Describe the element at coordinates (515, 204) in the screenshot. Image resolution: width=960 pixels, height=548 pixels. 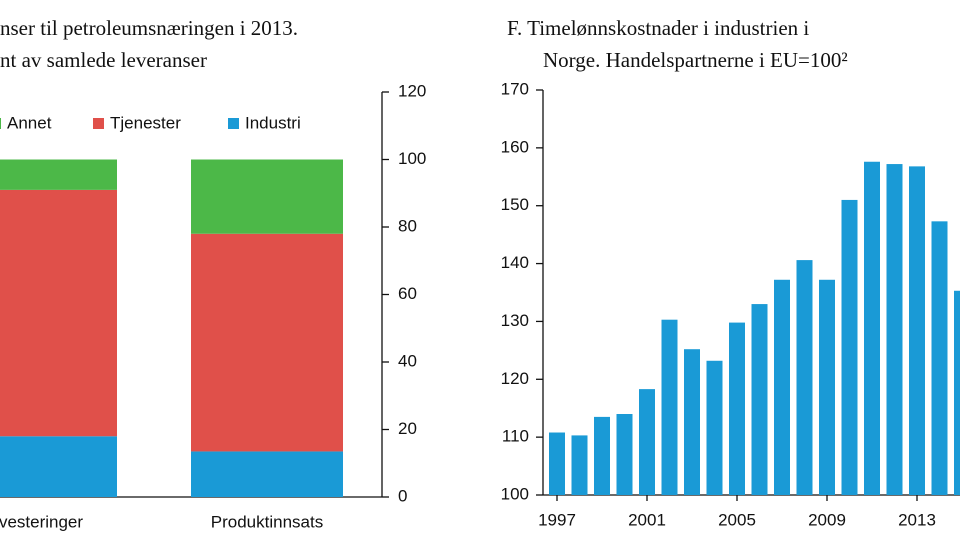
I see `y-tick-label: 150` at that location.